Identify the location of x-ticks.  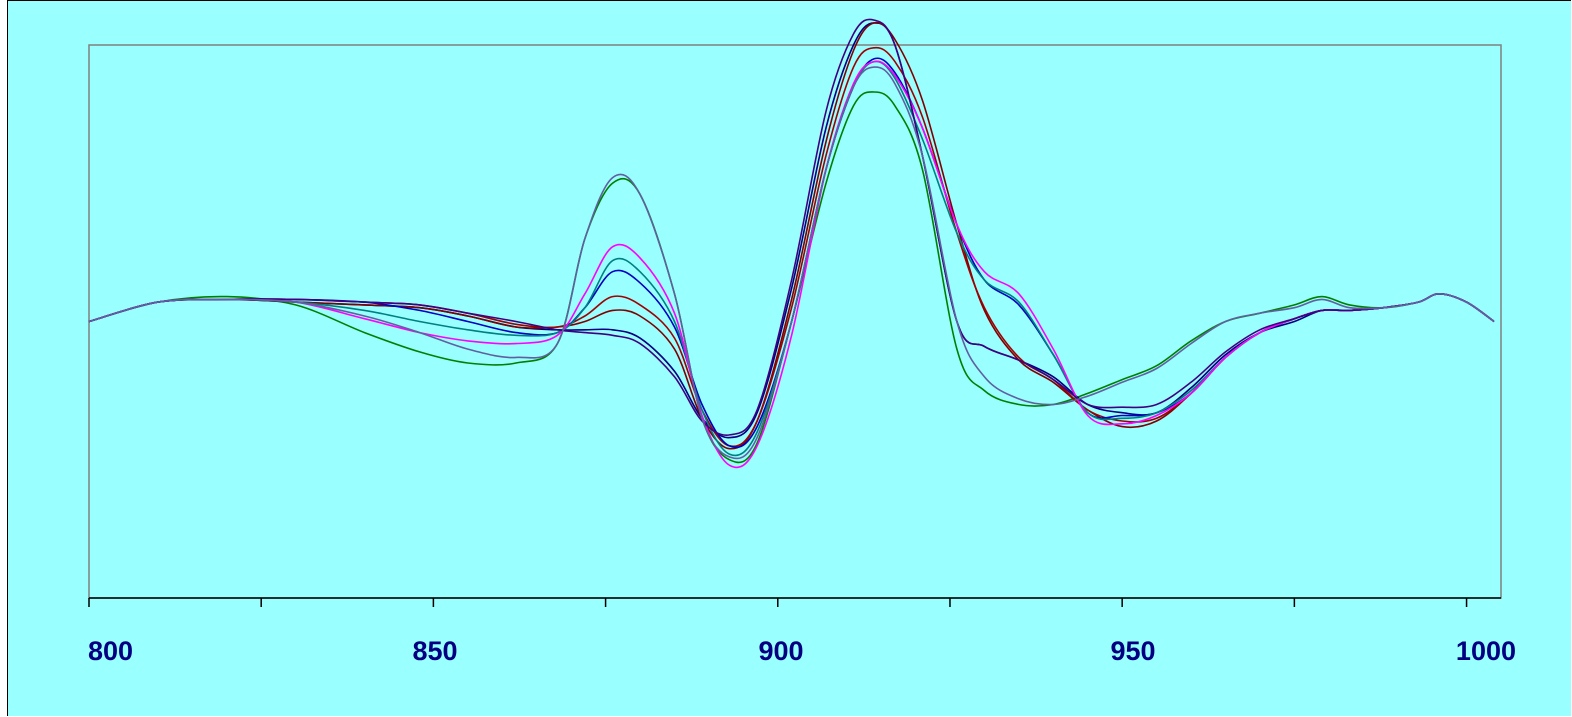
(778, 602).